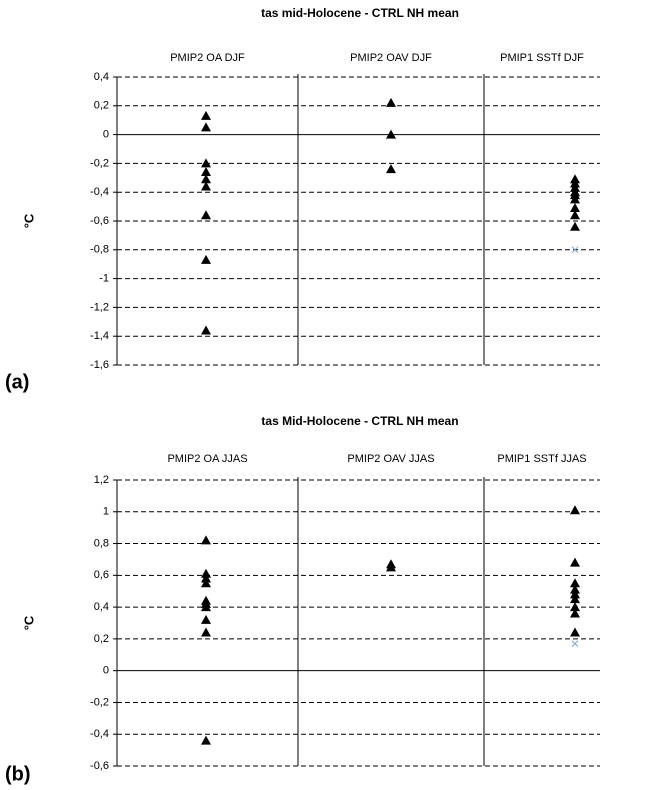 This screenshot has height=790, width=663. What do you see at coordinates (542, 58) in the screenshot?
I see `column-header: PMIP1 SSTf DJF` at bounding box center [542, 58].